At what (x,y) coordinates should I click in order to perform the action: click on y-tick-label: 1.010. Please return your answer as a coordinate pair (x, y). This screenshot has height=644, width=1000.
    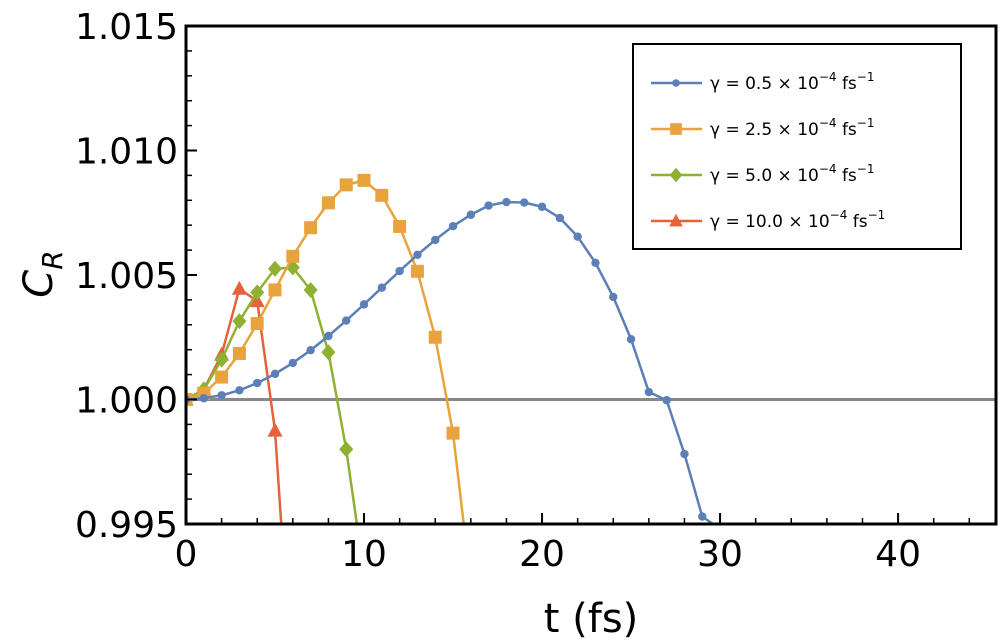
    Looking at the image, I should click on (126, 152).